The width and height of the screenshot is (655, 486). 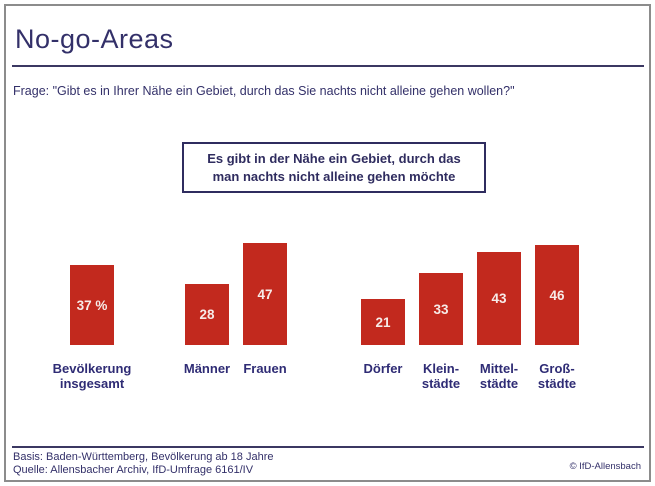 I want to click on bar-gro-st-dte: 46, so click(x=557, y=295).